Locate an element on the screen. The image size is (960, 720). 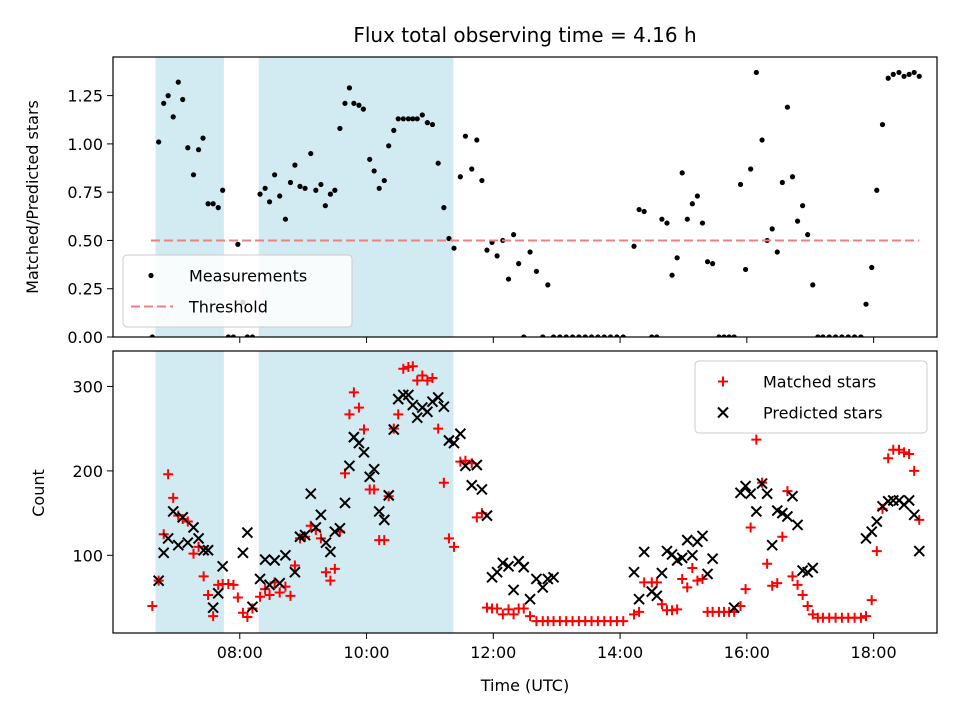
count-panel-y-axis-label: Count is located at coordinates (38, 493).